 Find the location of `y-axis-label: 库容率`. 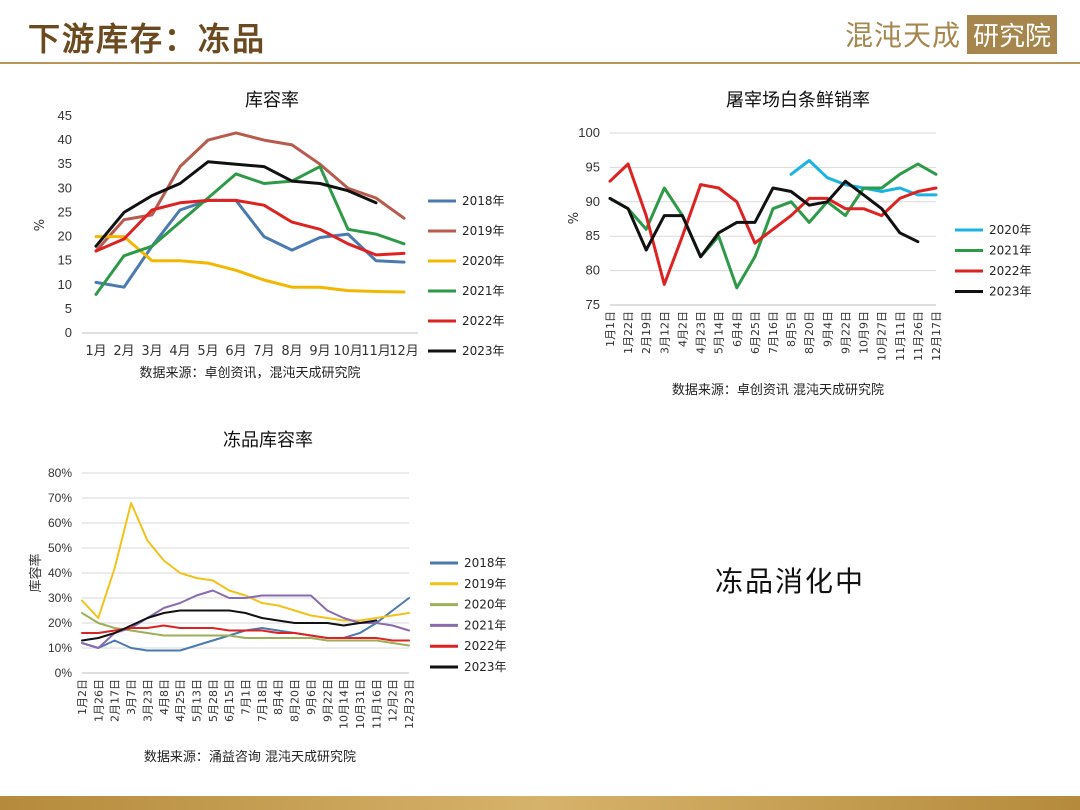

y-axis-label: 库容率 is located at coordinates (36, 572).